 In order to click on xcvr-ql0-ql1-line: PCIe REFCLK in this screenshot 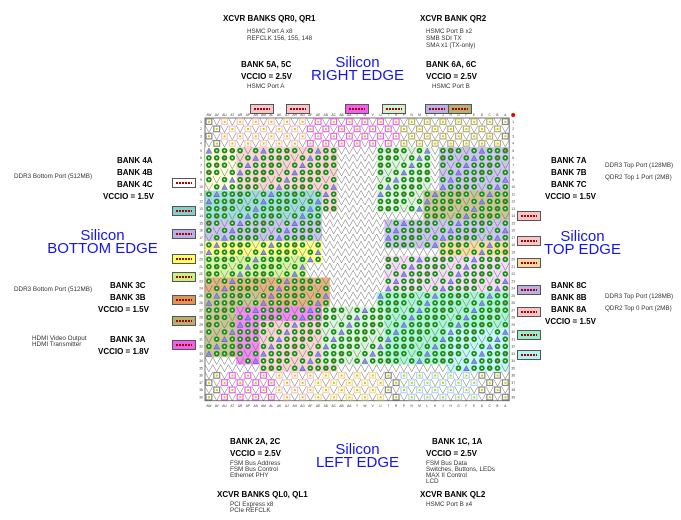, I will do `click(250, 510)`.